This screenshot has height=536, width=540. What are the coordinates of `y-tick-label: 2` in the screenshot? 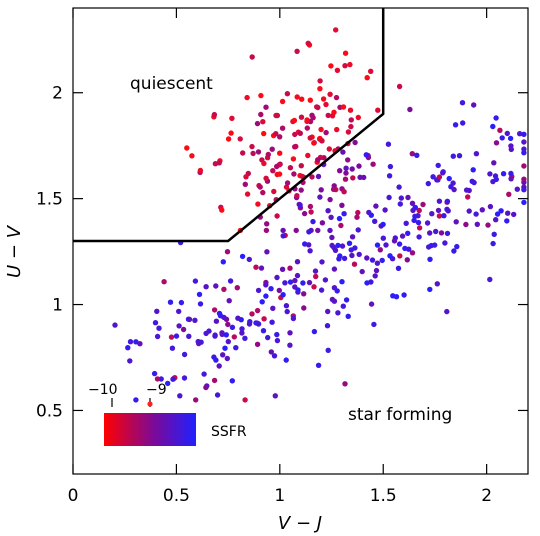 It's located at (57, 94).